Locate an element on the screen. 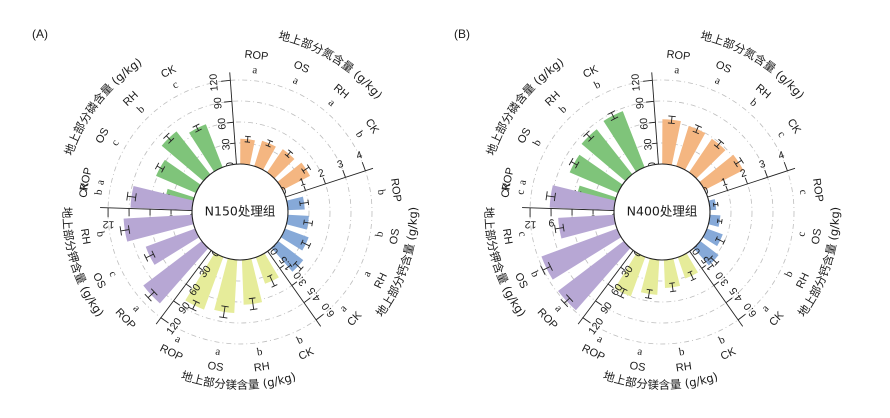  bar-n-rh is located at coordinates (707, 158).